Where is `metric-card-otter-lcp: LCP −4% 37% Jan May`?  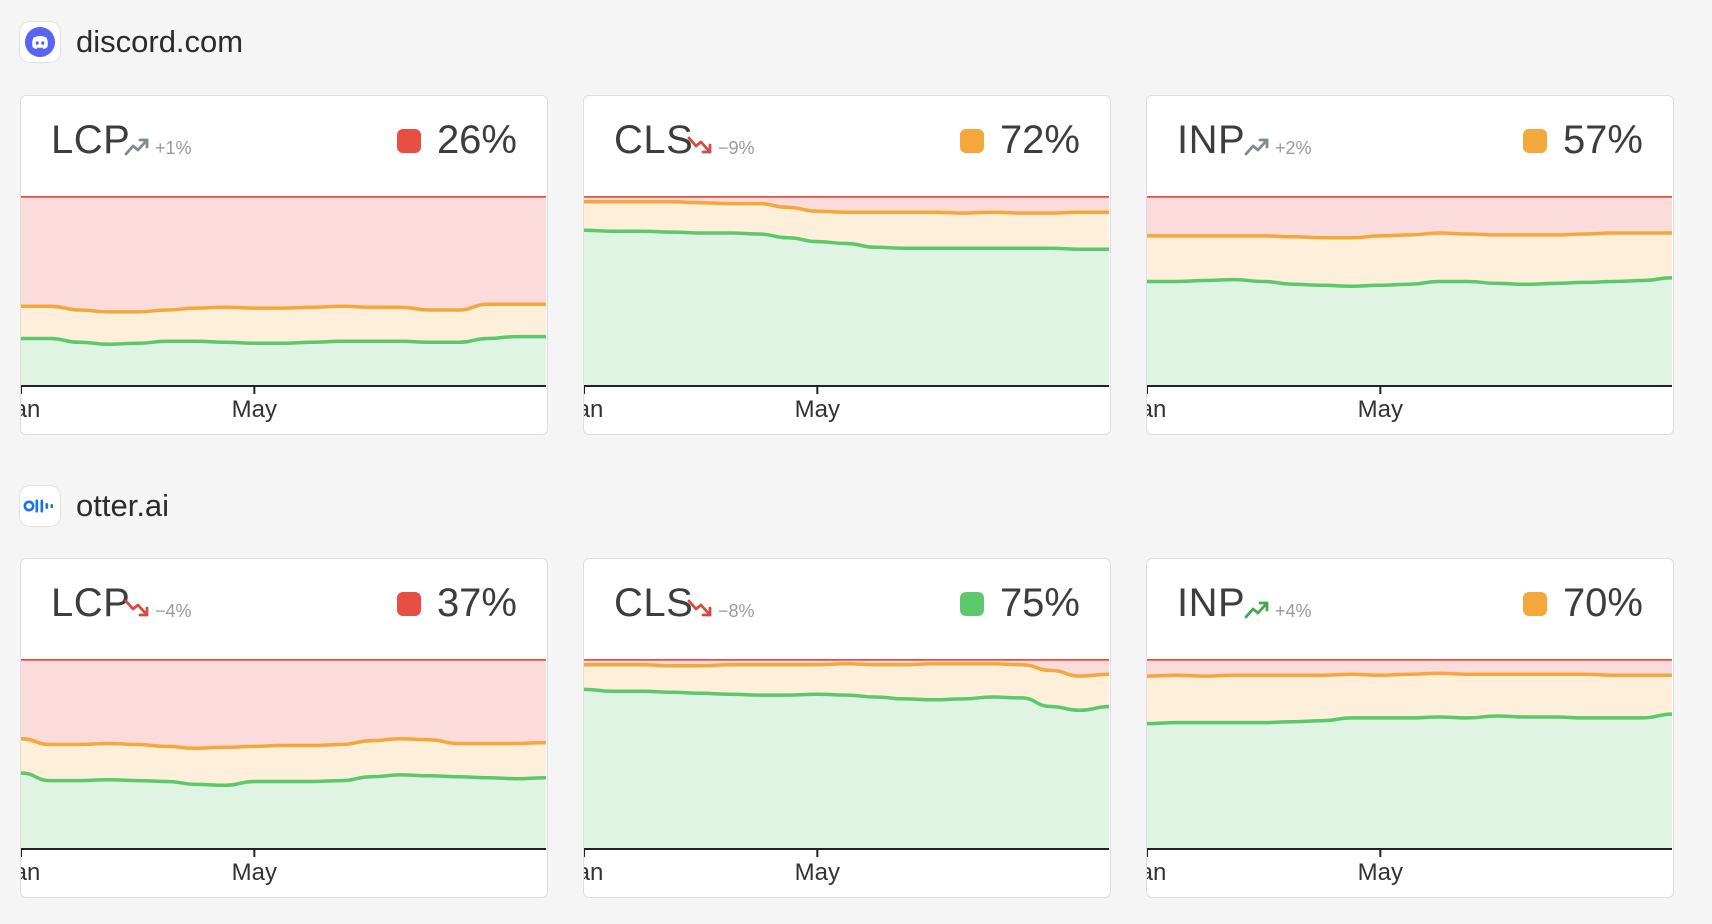
metric-card-otter-lcp: LCP −4% 37% Jan May is located at coordinates (284, 728).